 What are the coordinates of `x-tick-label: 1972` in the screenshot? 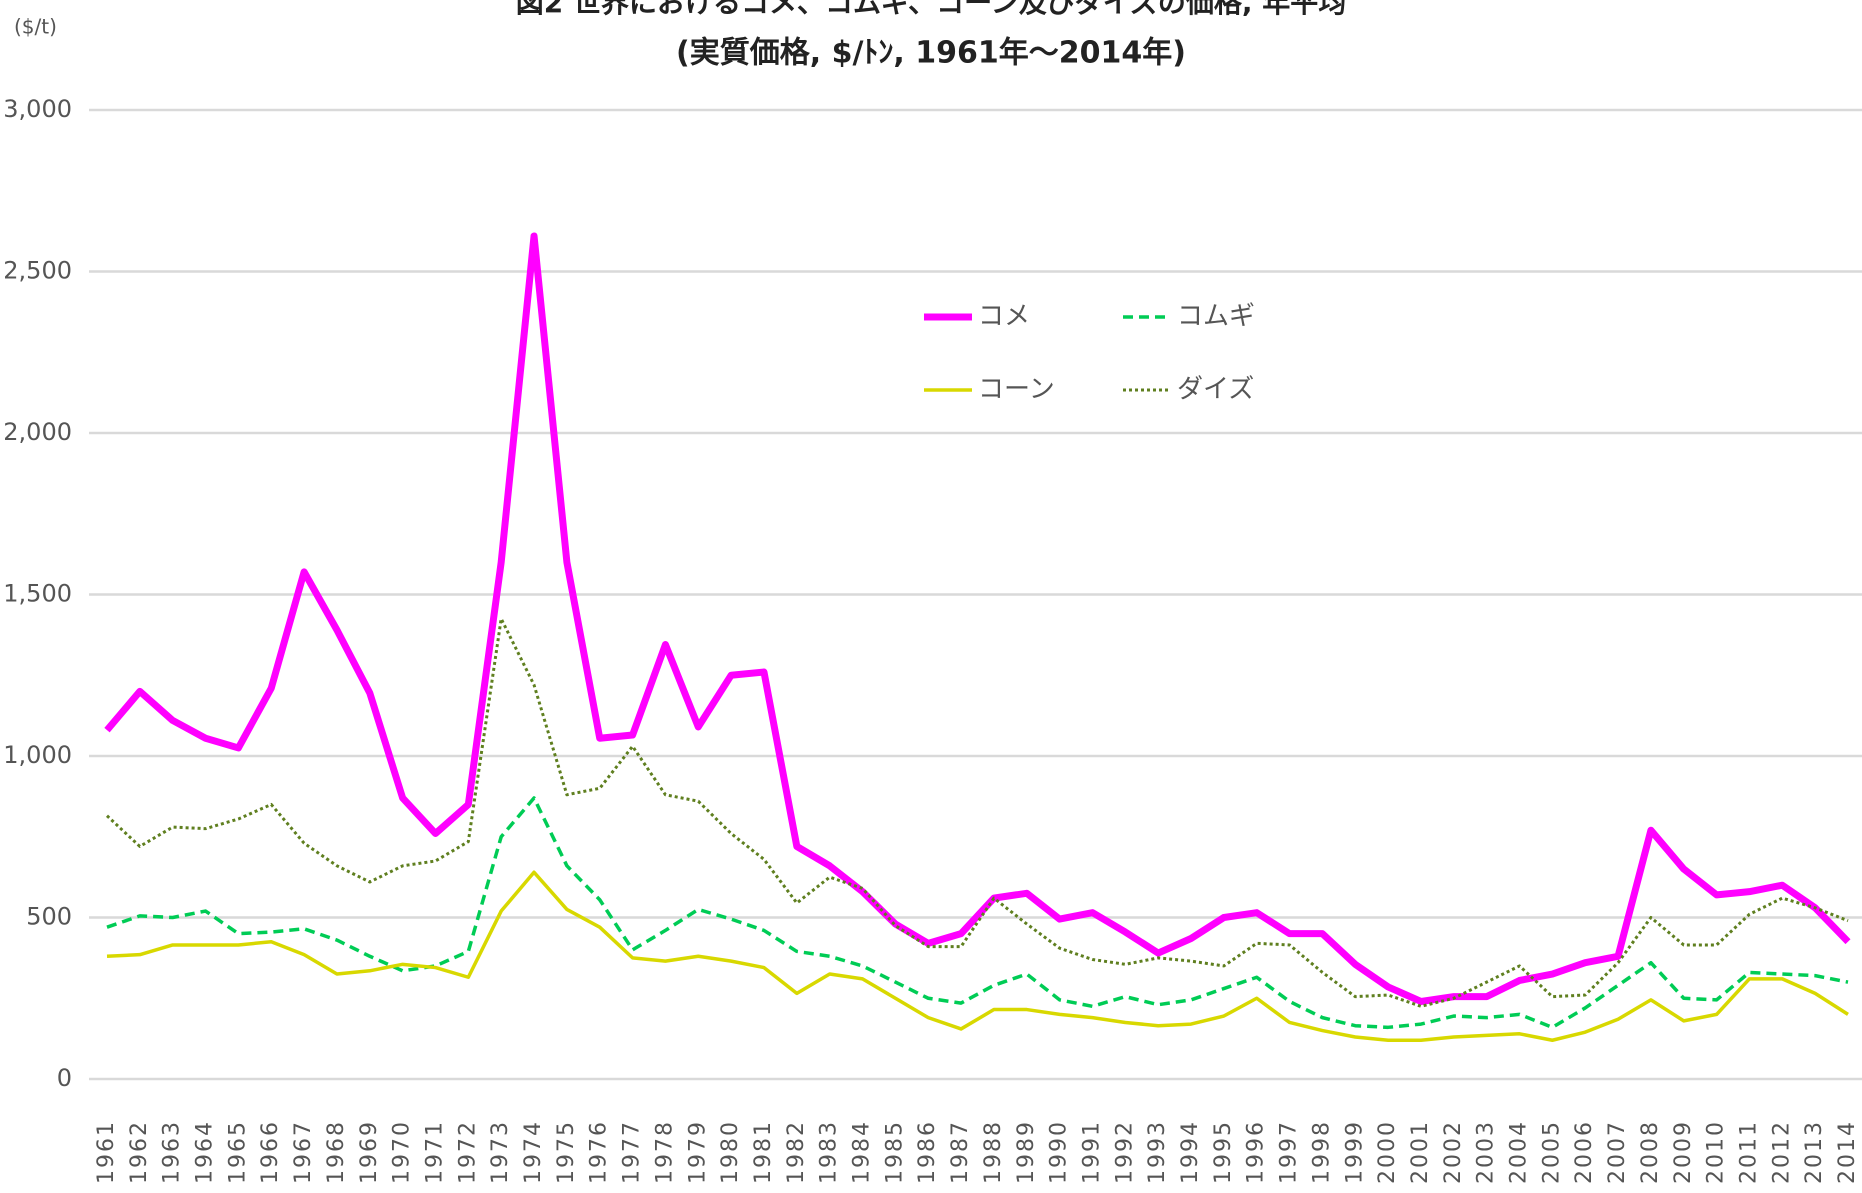 It's located at (467, 1152).